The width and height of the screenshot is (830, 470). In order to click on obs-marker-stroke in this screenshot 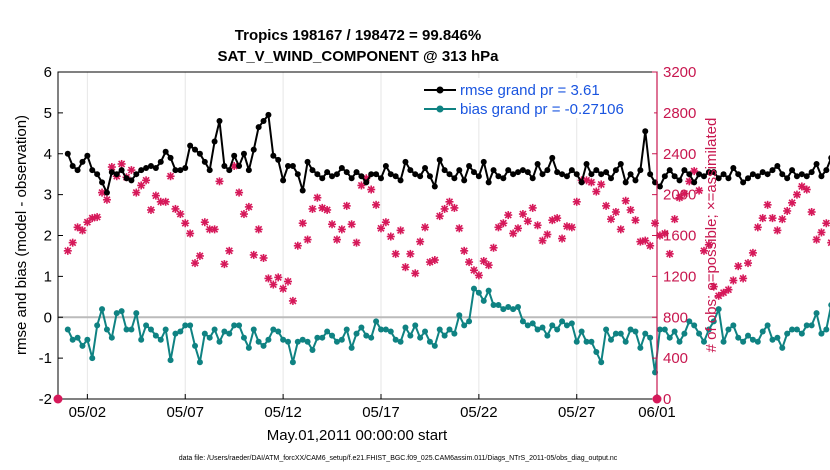, I will do `click(828, 241)`.